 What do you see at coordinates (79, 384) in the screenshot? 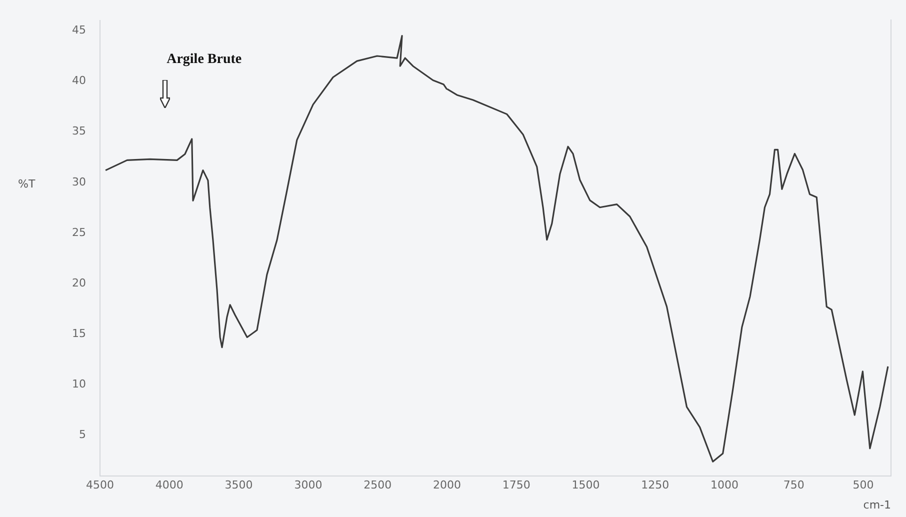
I see `y-tick-label: 10` at bounding box center [79, 384].